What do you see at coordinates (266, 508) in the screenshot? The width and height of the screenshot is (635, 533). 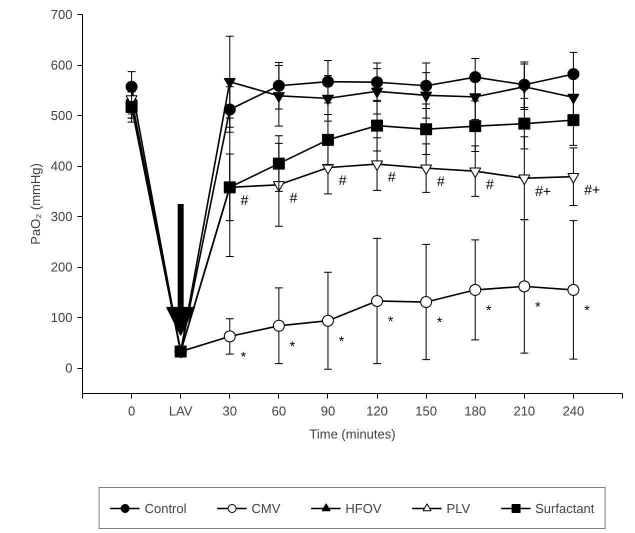 I see `legend-label: CMV` at bounding box center [266, 508].